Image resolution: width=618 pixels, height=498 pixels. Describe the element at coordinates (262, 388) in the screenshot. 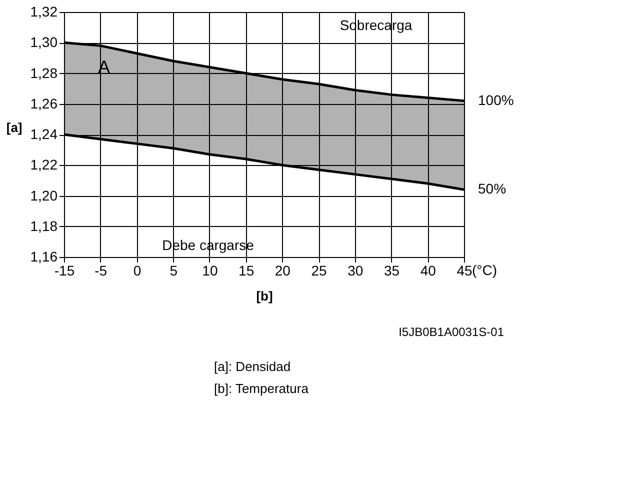

I see `text: [b]: Temperatura` at that location.